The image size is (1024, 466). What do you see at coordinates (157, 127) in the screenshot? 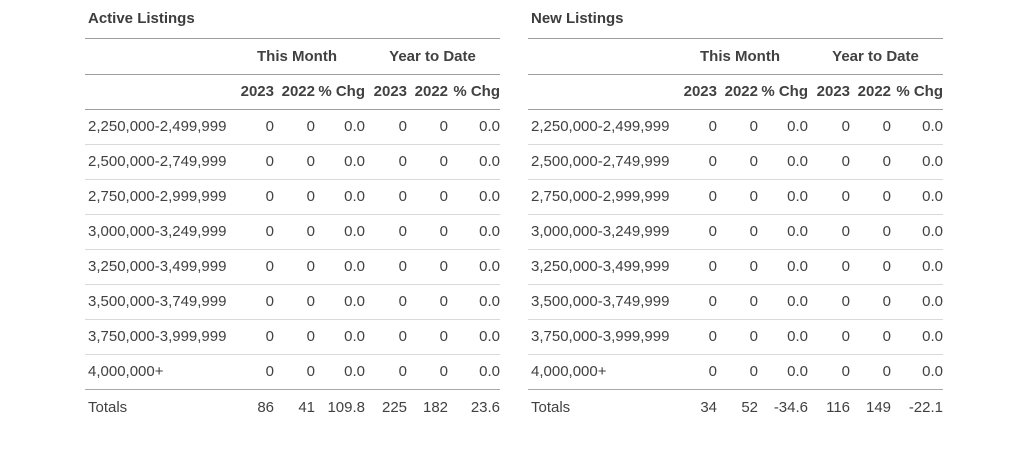
I see `price-range-label: 2,250,000-2,499,999` at bounding box center [157, 127].